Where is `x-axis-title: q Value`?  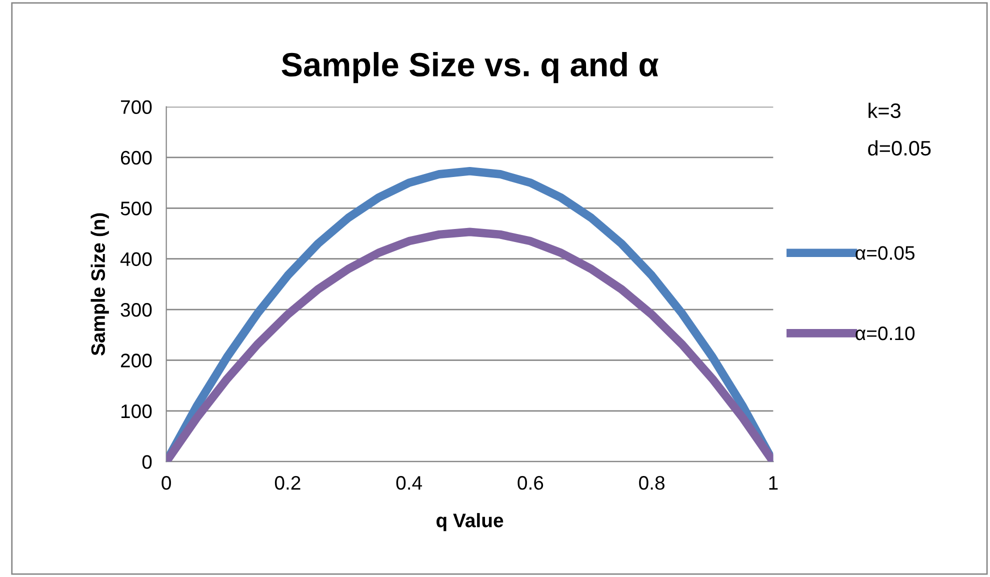
x-axis-title: q Value is located at coordinates (470, 522).